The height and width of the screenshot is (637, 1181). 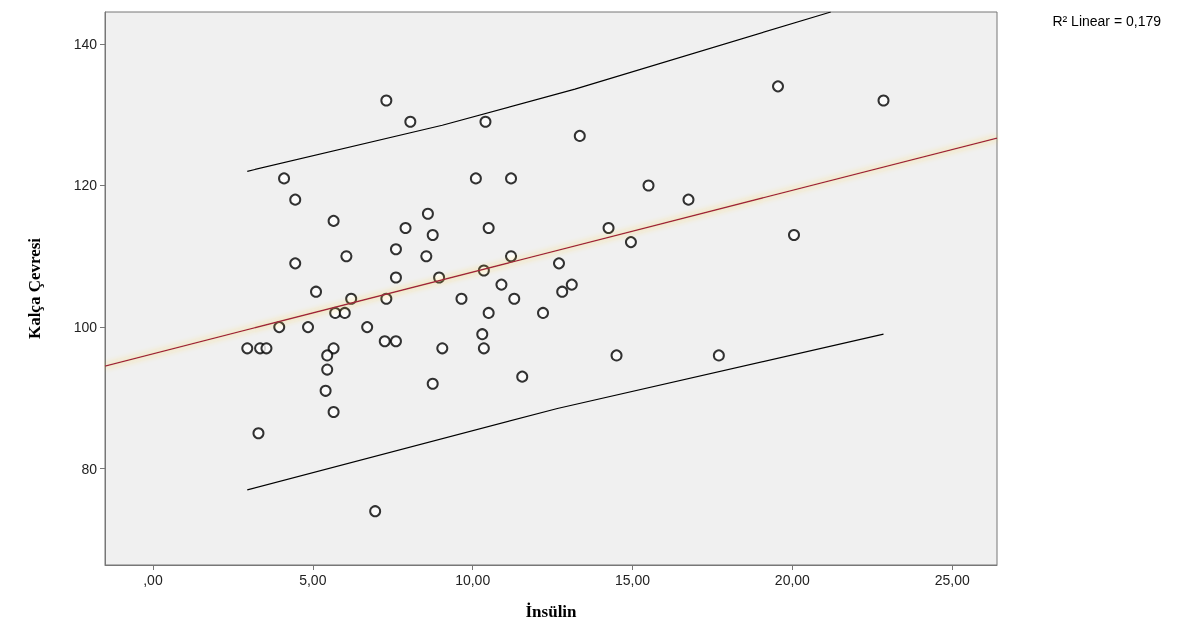 What do you see at coordinates (313, 580) in the screenshot?
I see `x-tick-label: 5,00` at bounding box center [313, 580].